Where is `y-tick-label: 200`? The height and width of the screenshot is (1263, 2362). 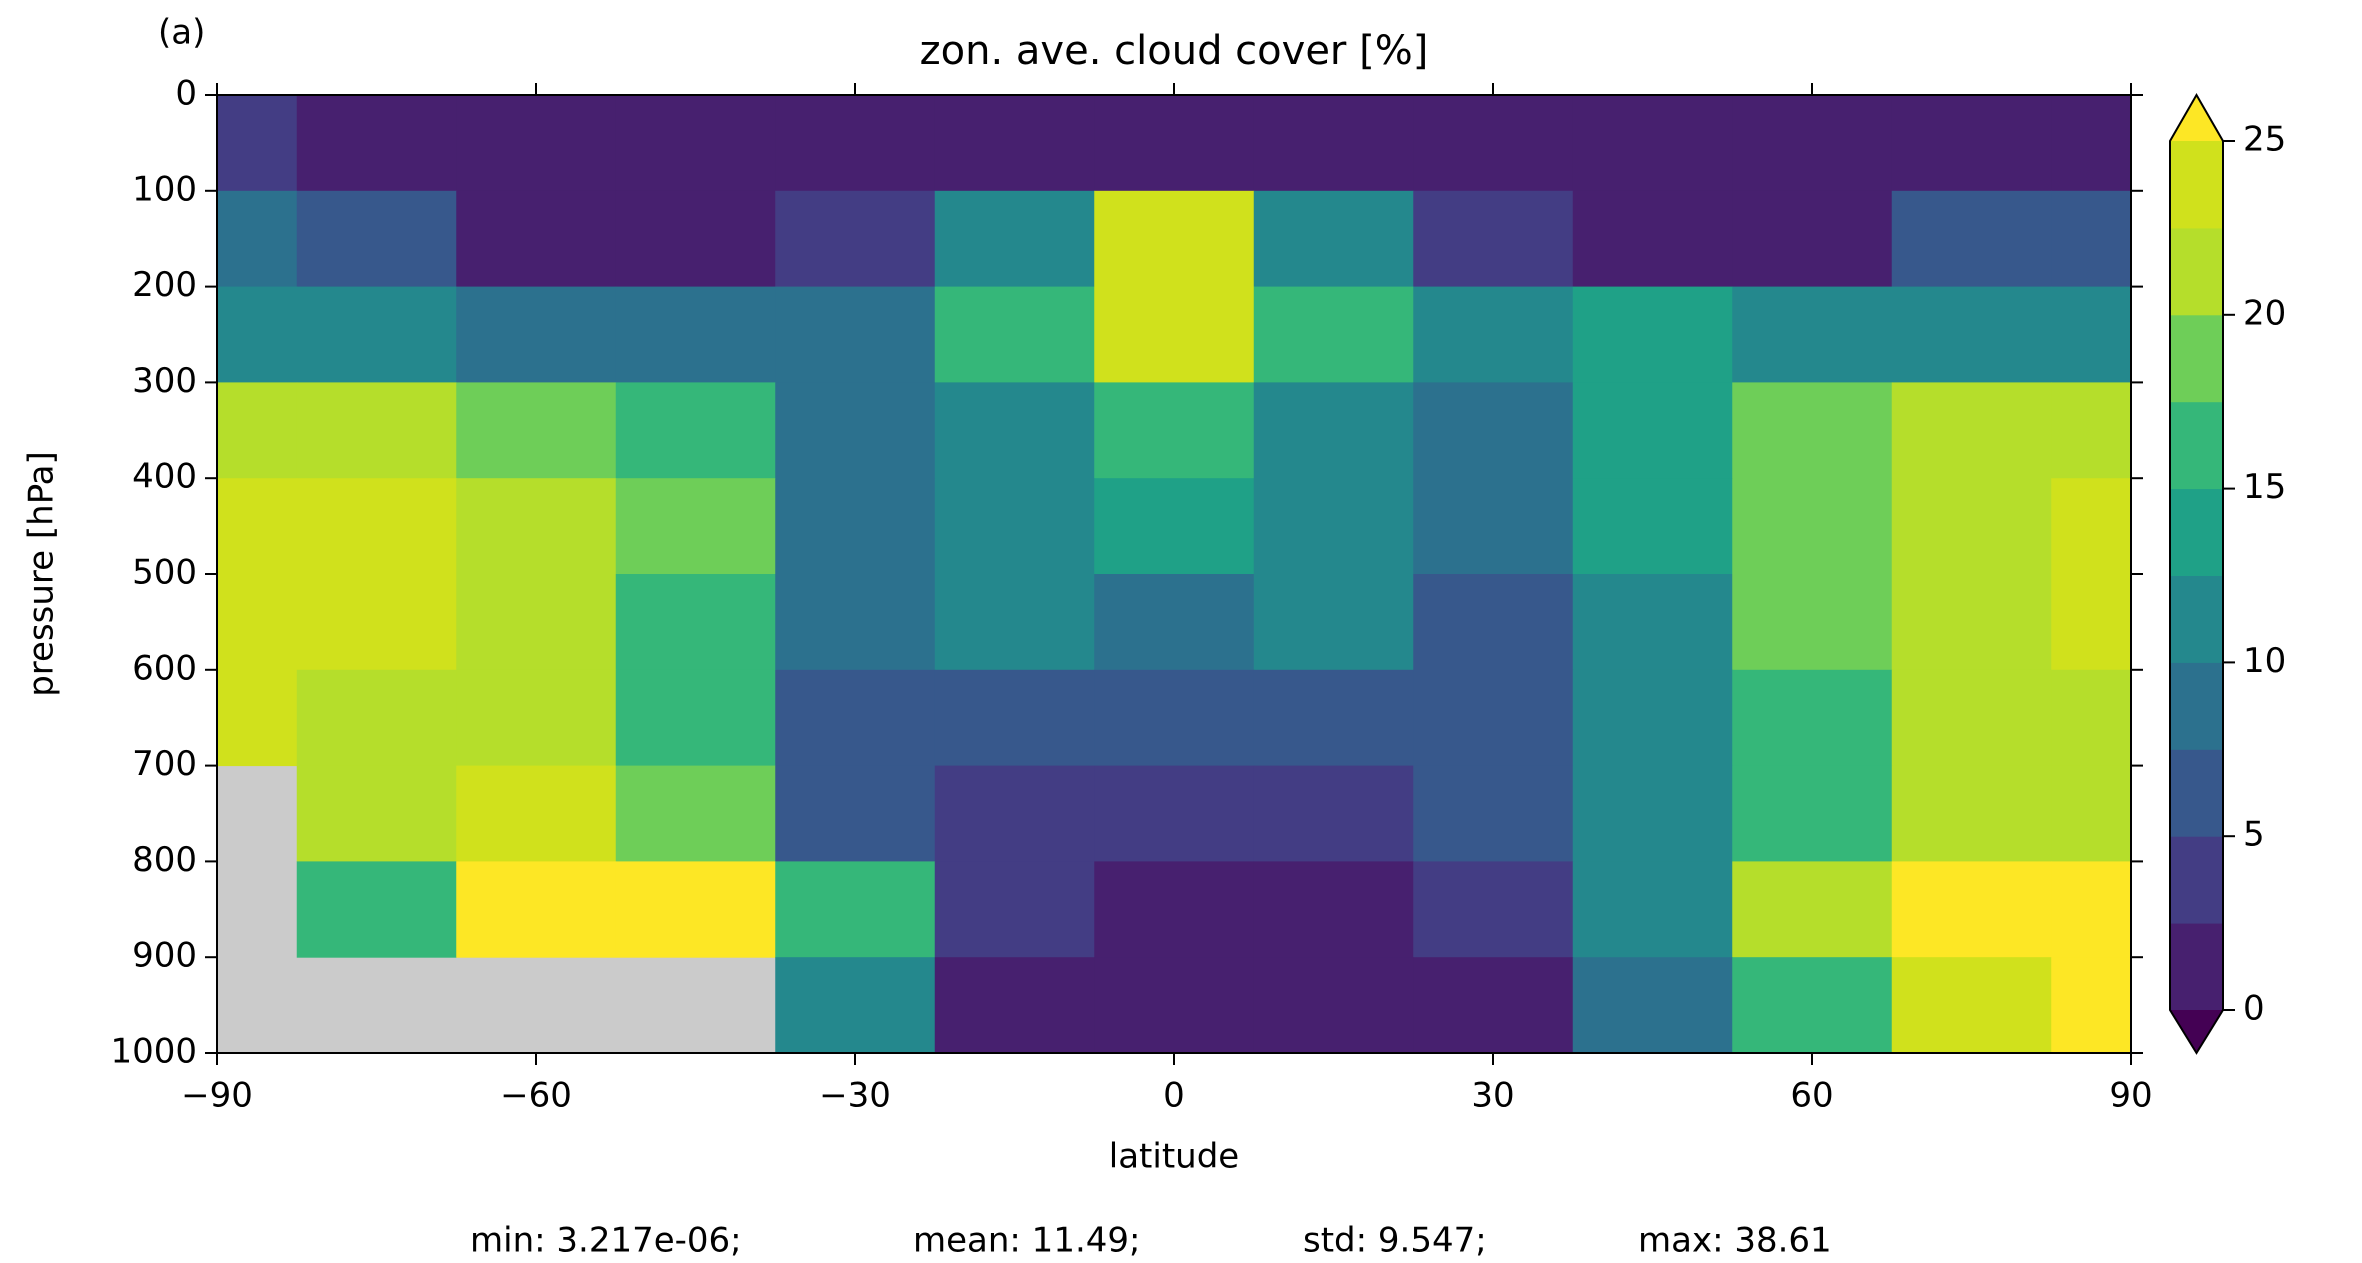 y-tick-label: 200 is located at coordinates (164, 285).